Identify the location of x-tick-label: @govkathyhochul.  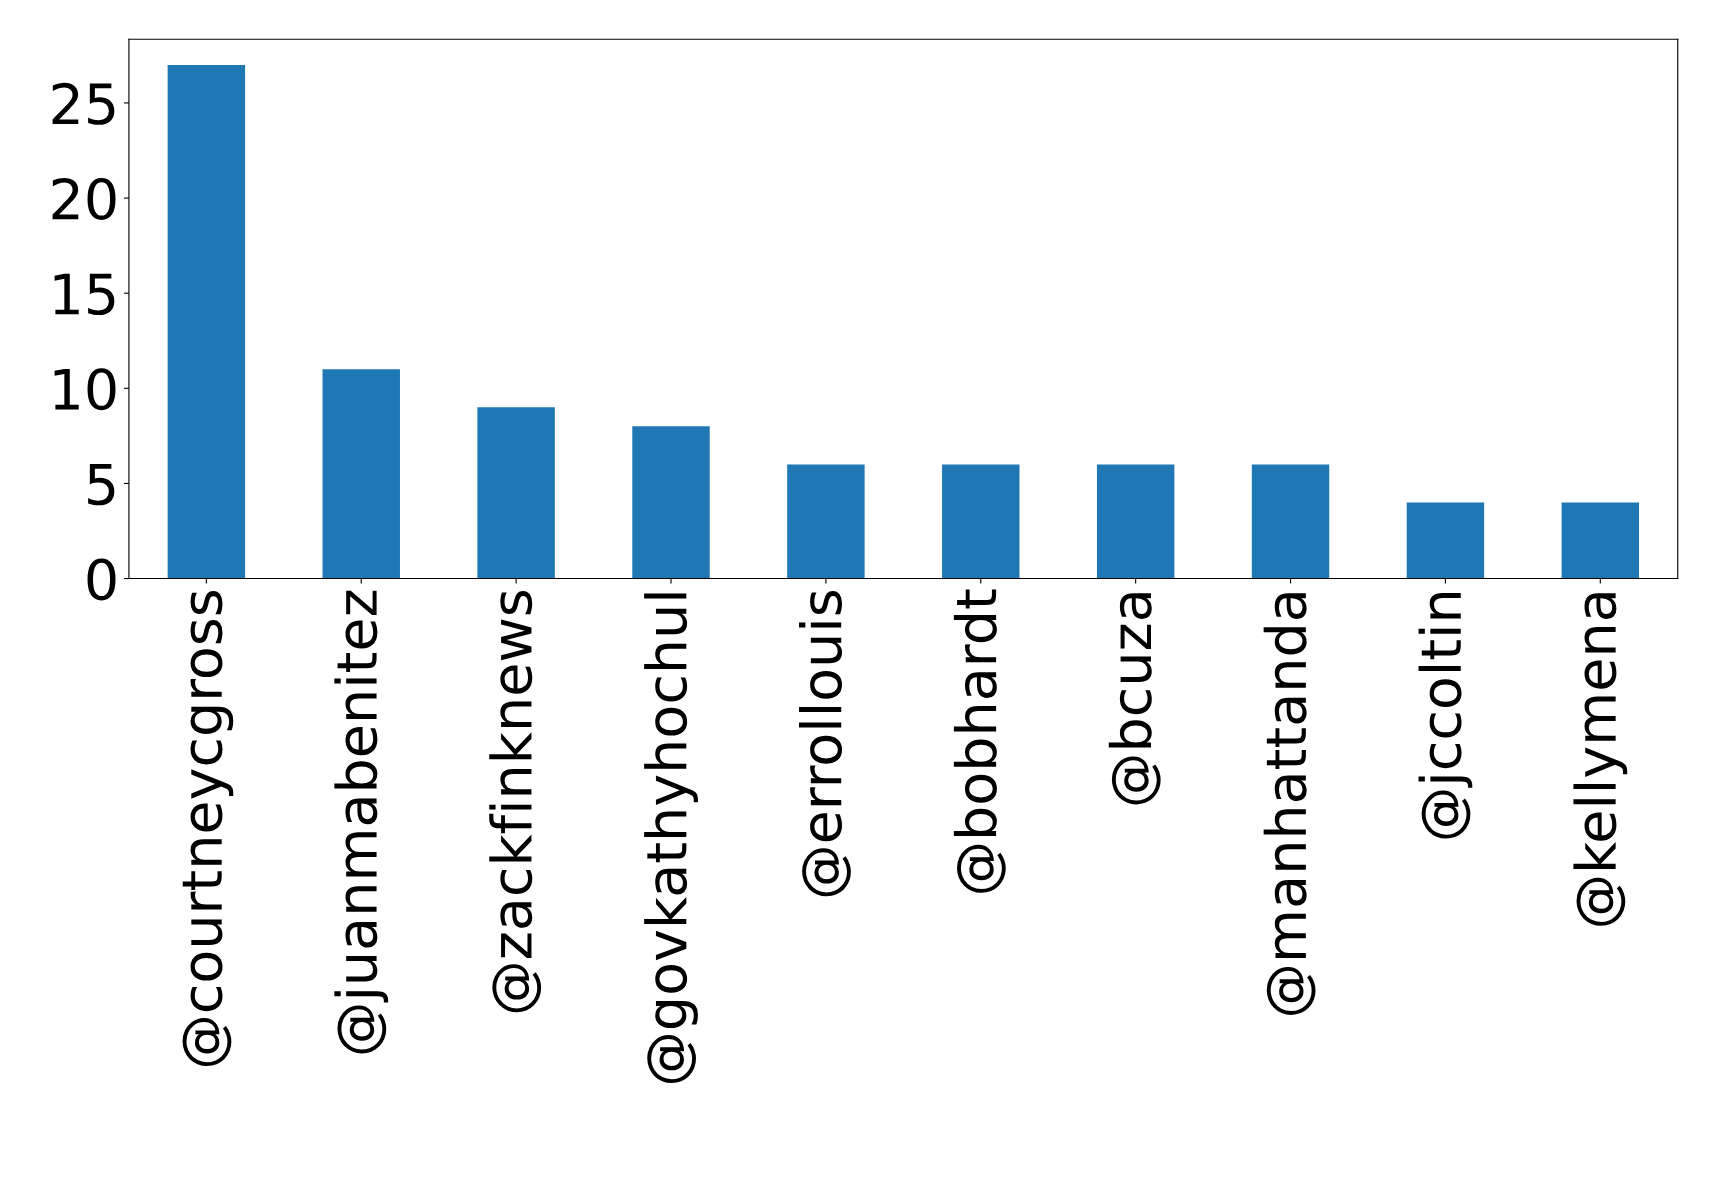
(671, 838).